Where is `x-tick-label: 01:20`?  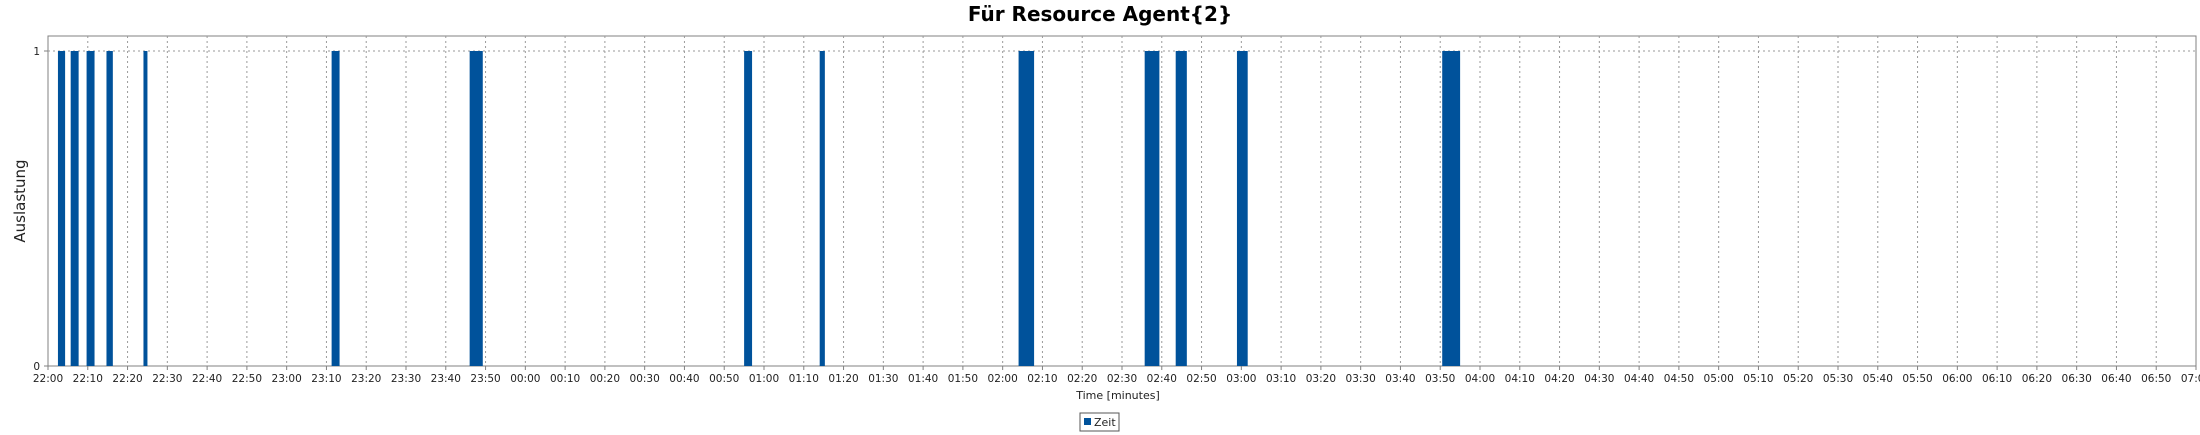 x-tick-label: 01:20 is located at coordinates (843, 379).